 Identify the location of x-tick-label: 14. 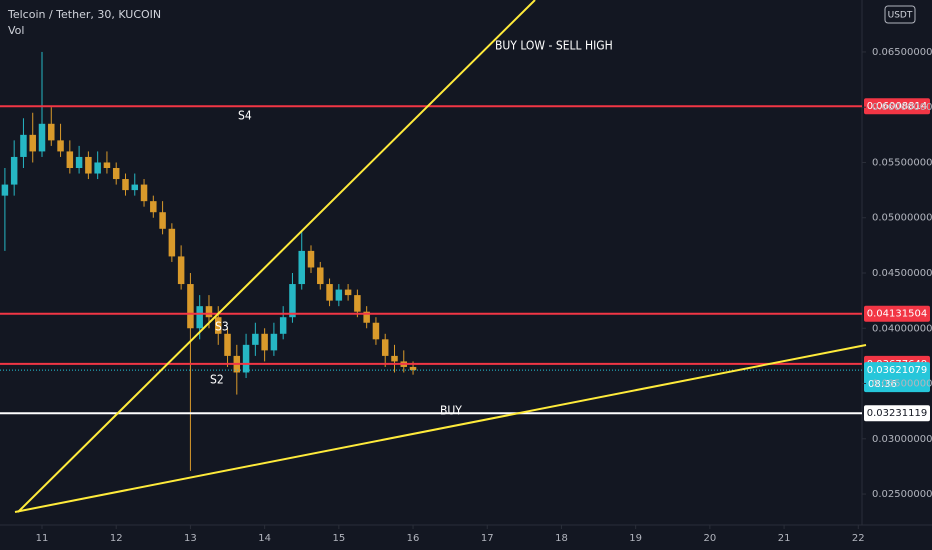
(264, 538).